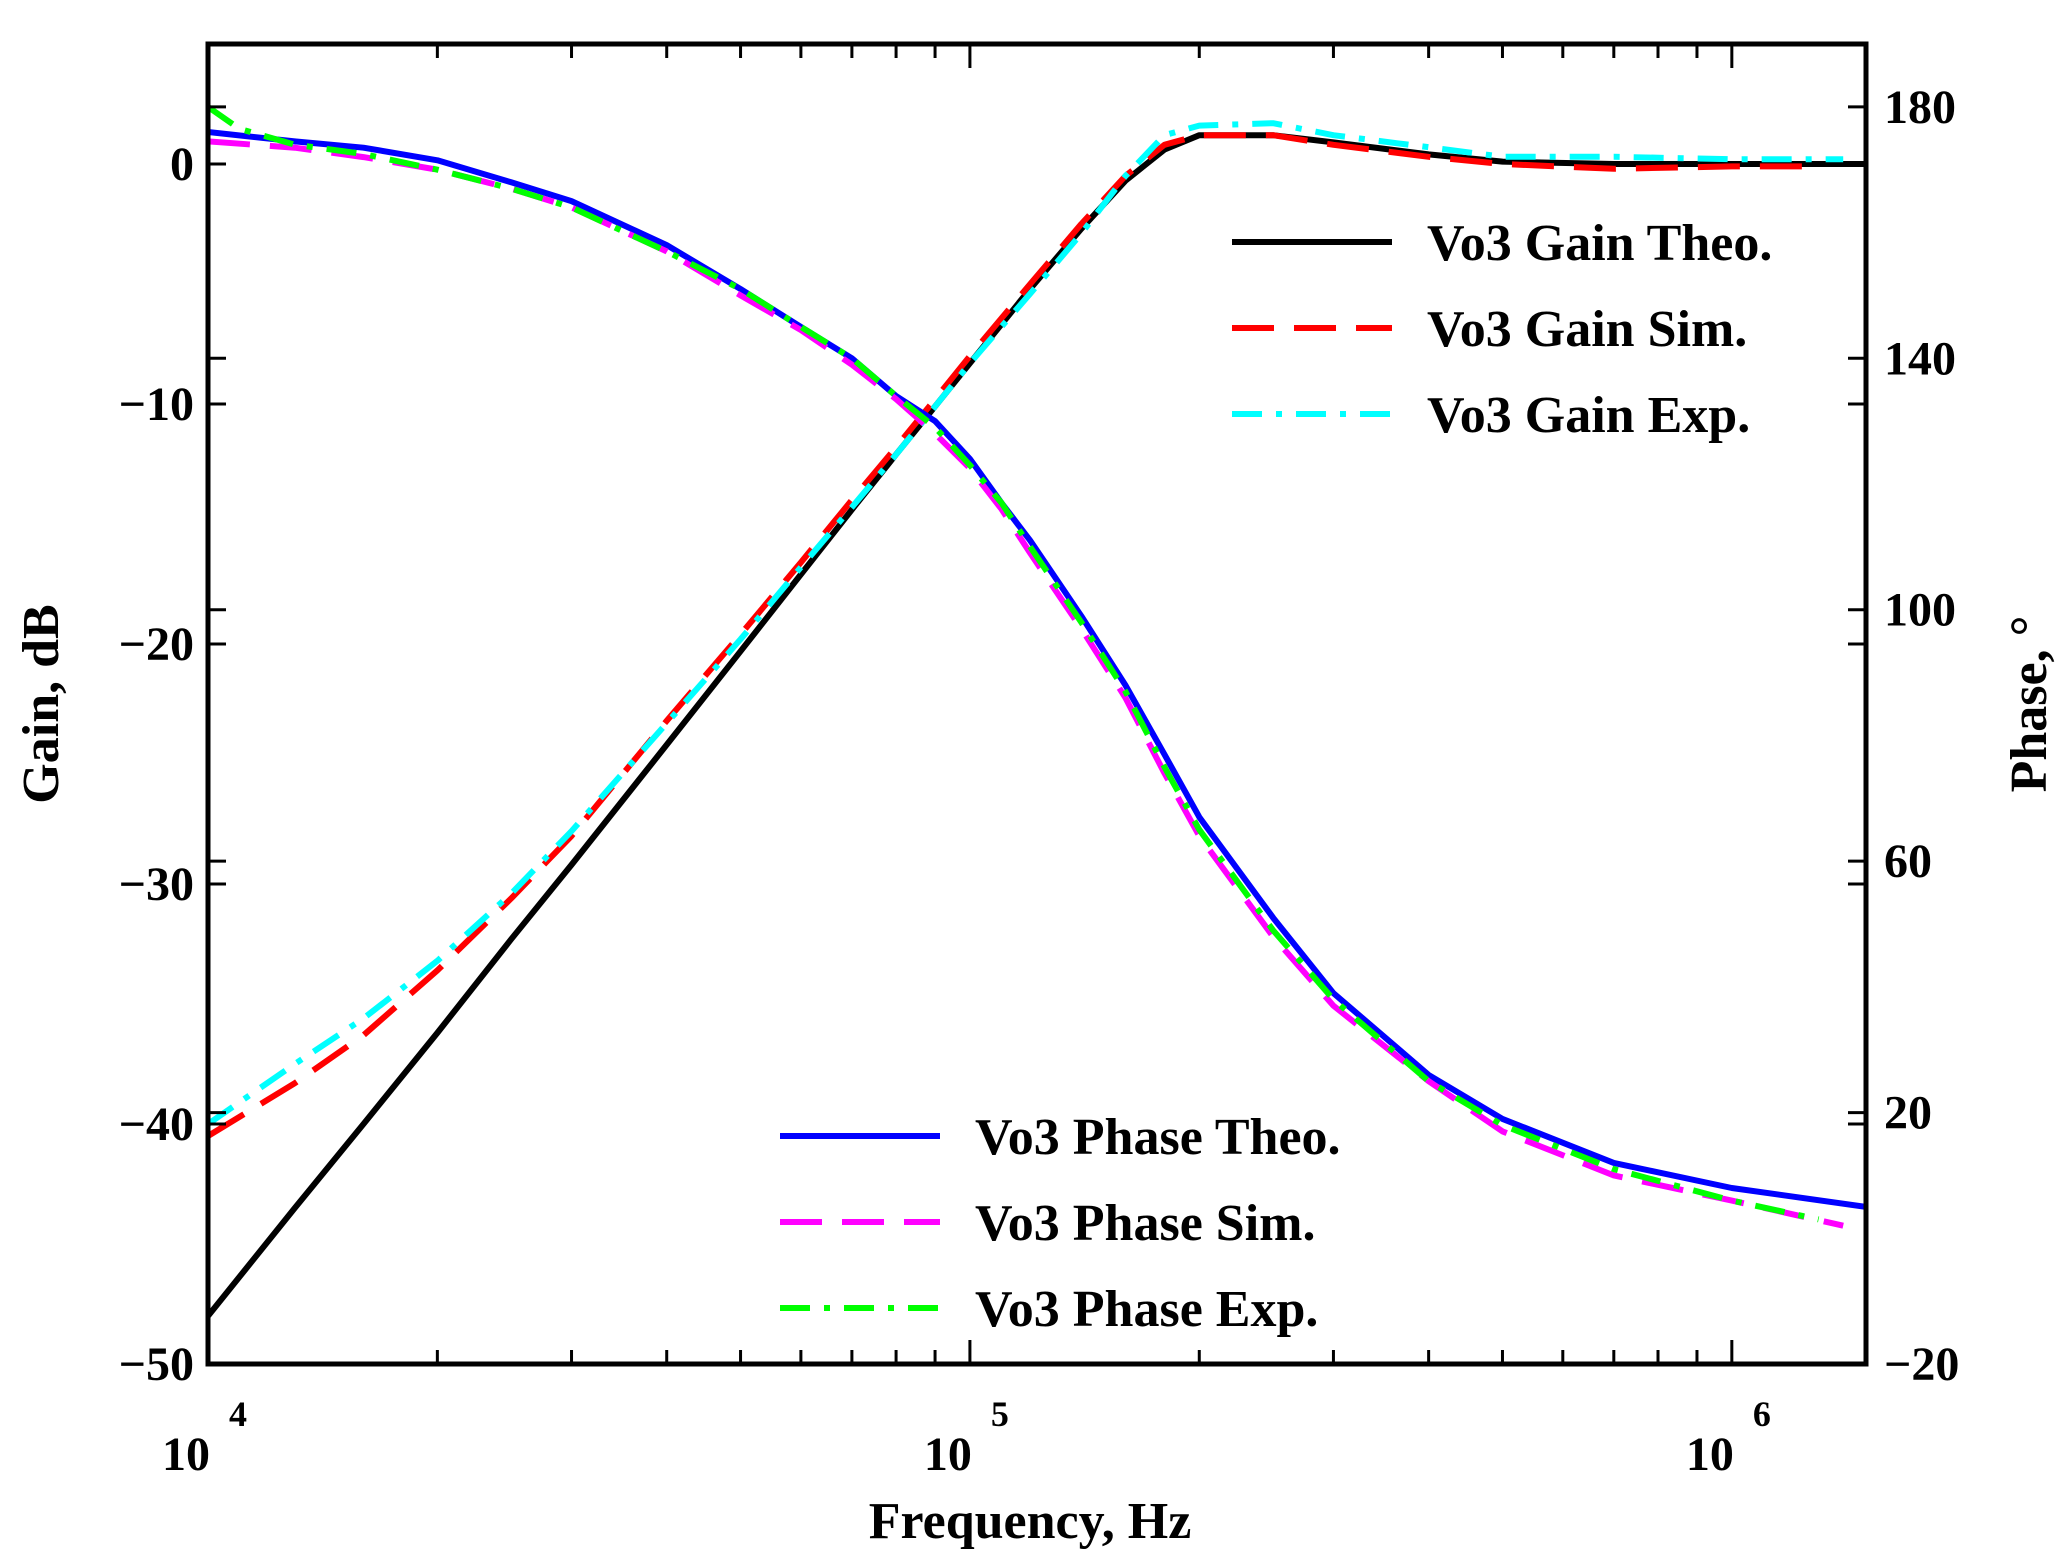 The image size is (2066, 1568). I want to click on y2-tick-label: 180, so click(1920, 107).